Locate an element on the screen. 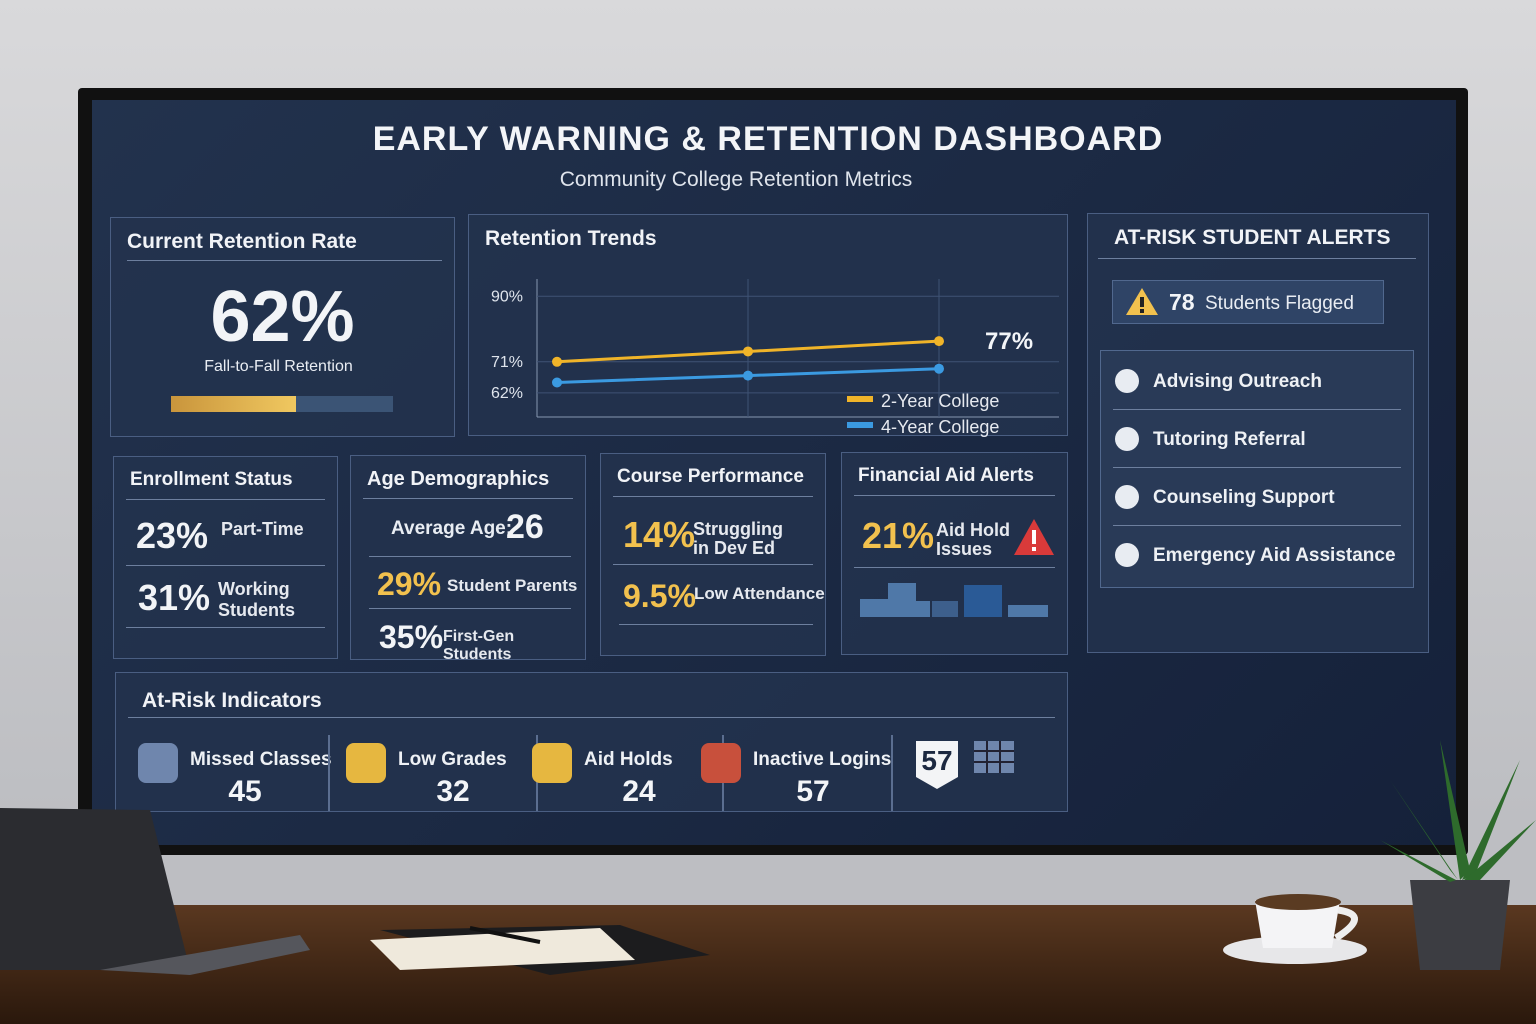 The image size is (1536, 1024). card-title: Financial Aid Alerts is located at coordinates (946, 475).